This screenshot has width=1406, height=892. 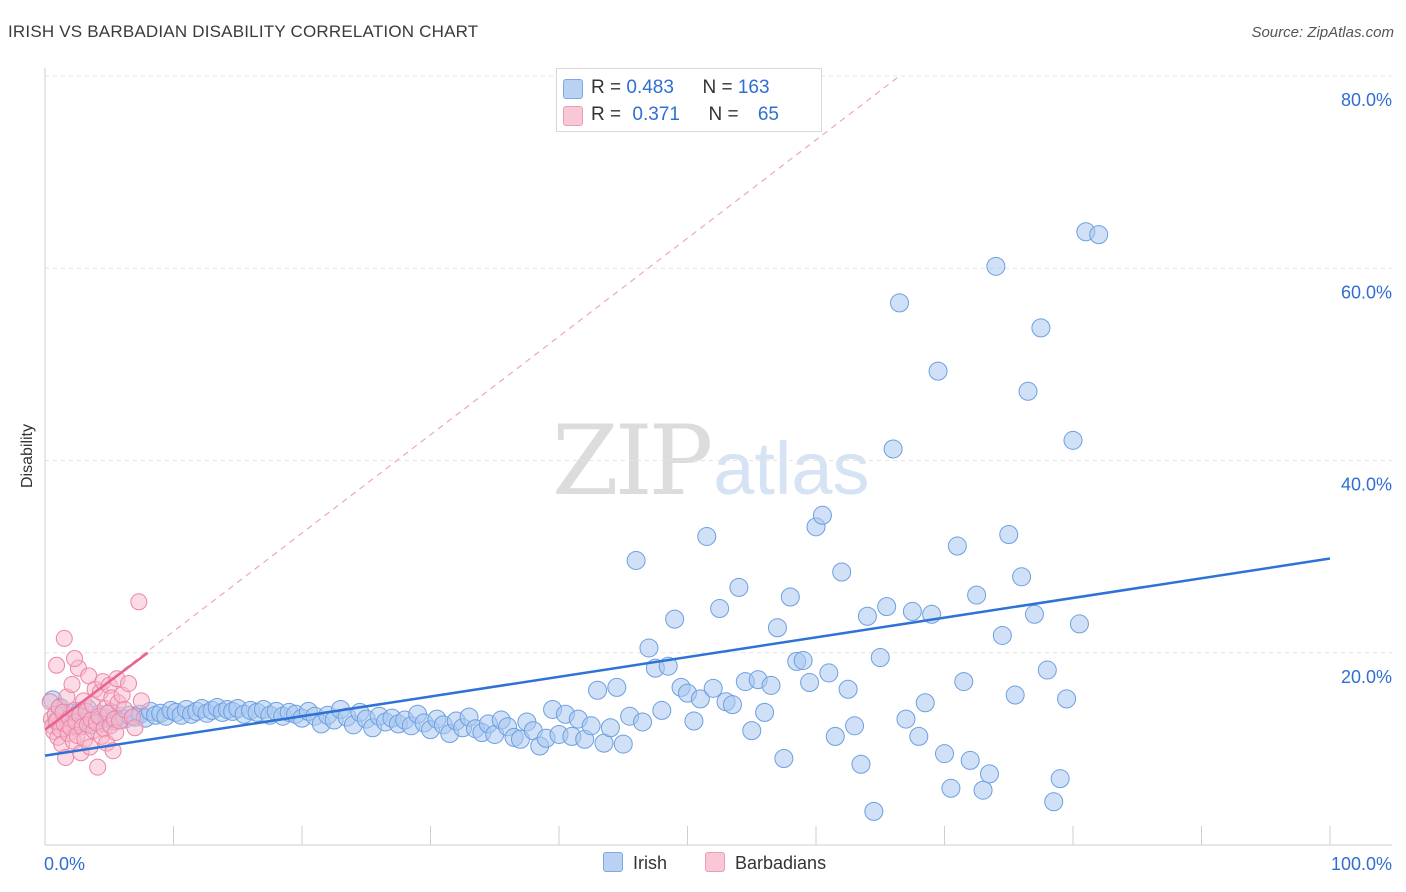 I want to click on irish-swatch-icon, so click(x=573, y=89).